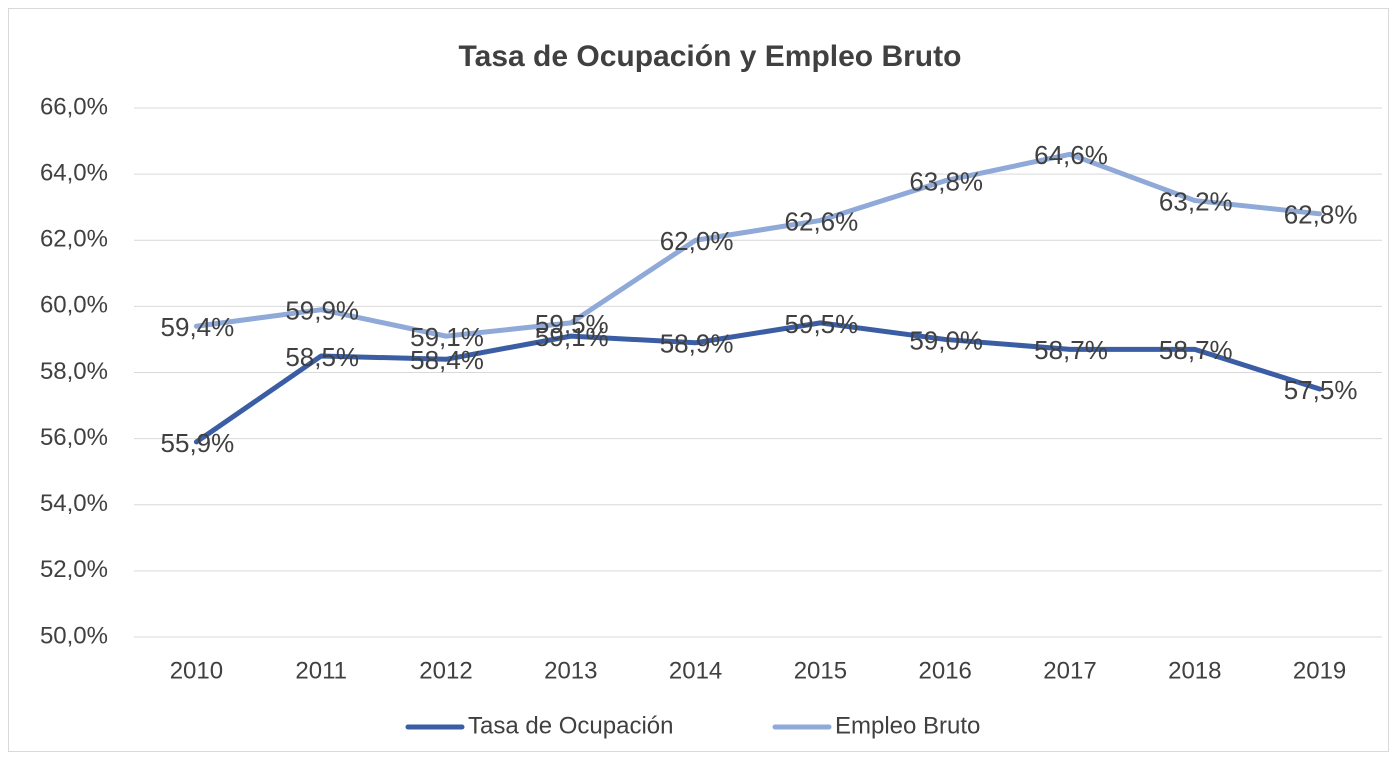  Describe the element at coordinates (196, 670) in the screenshot. I see `x-tick-label: 2010` at that location.